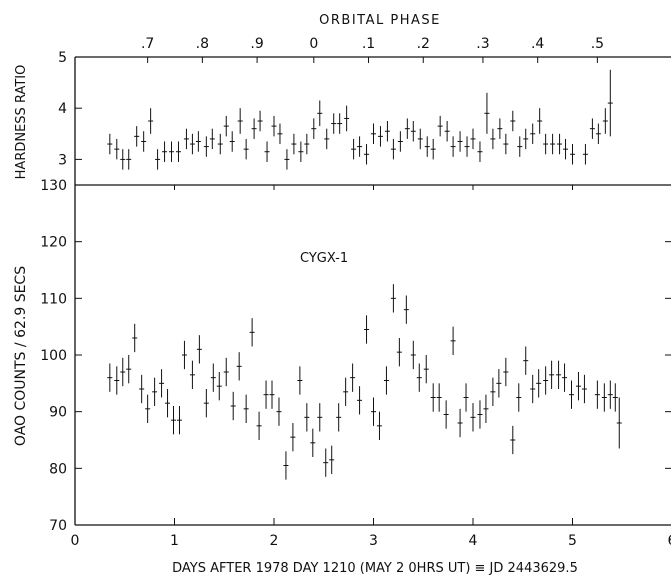  Describe the element at coordinates (368, 44) in the screenshot. I see `phase-tick-label: .1` at that location.